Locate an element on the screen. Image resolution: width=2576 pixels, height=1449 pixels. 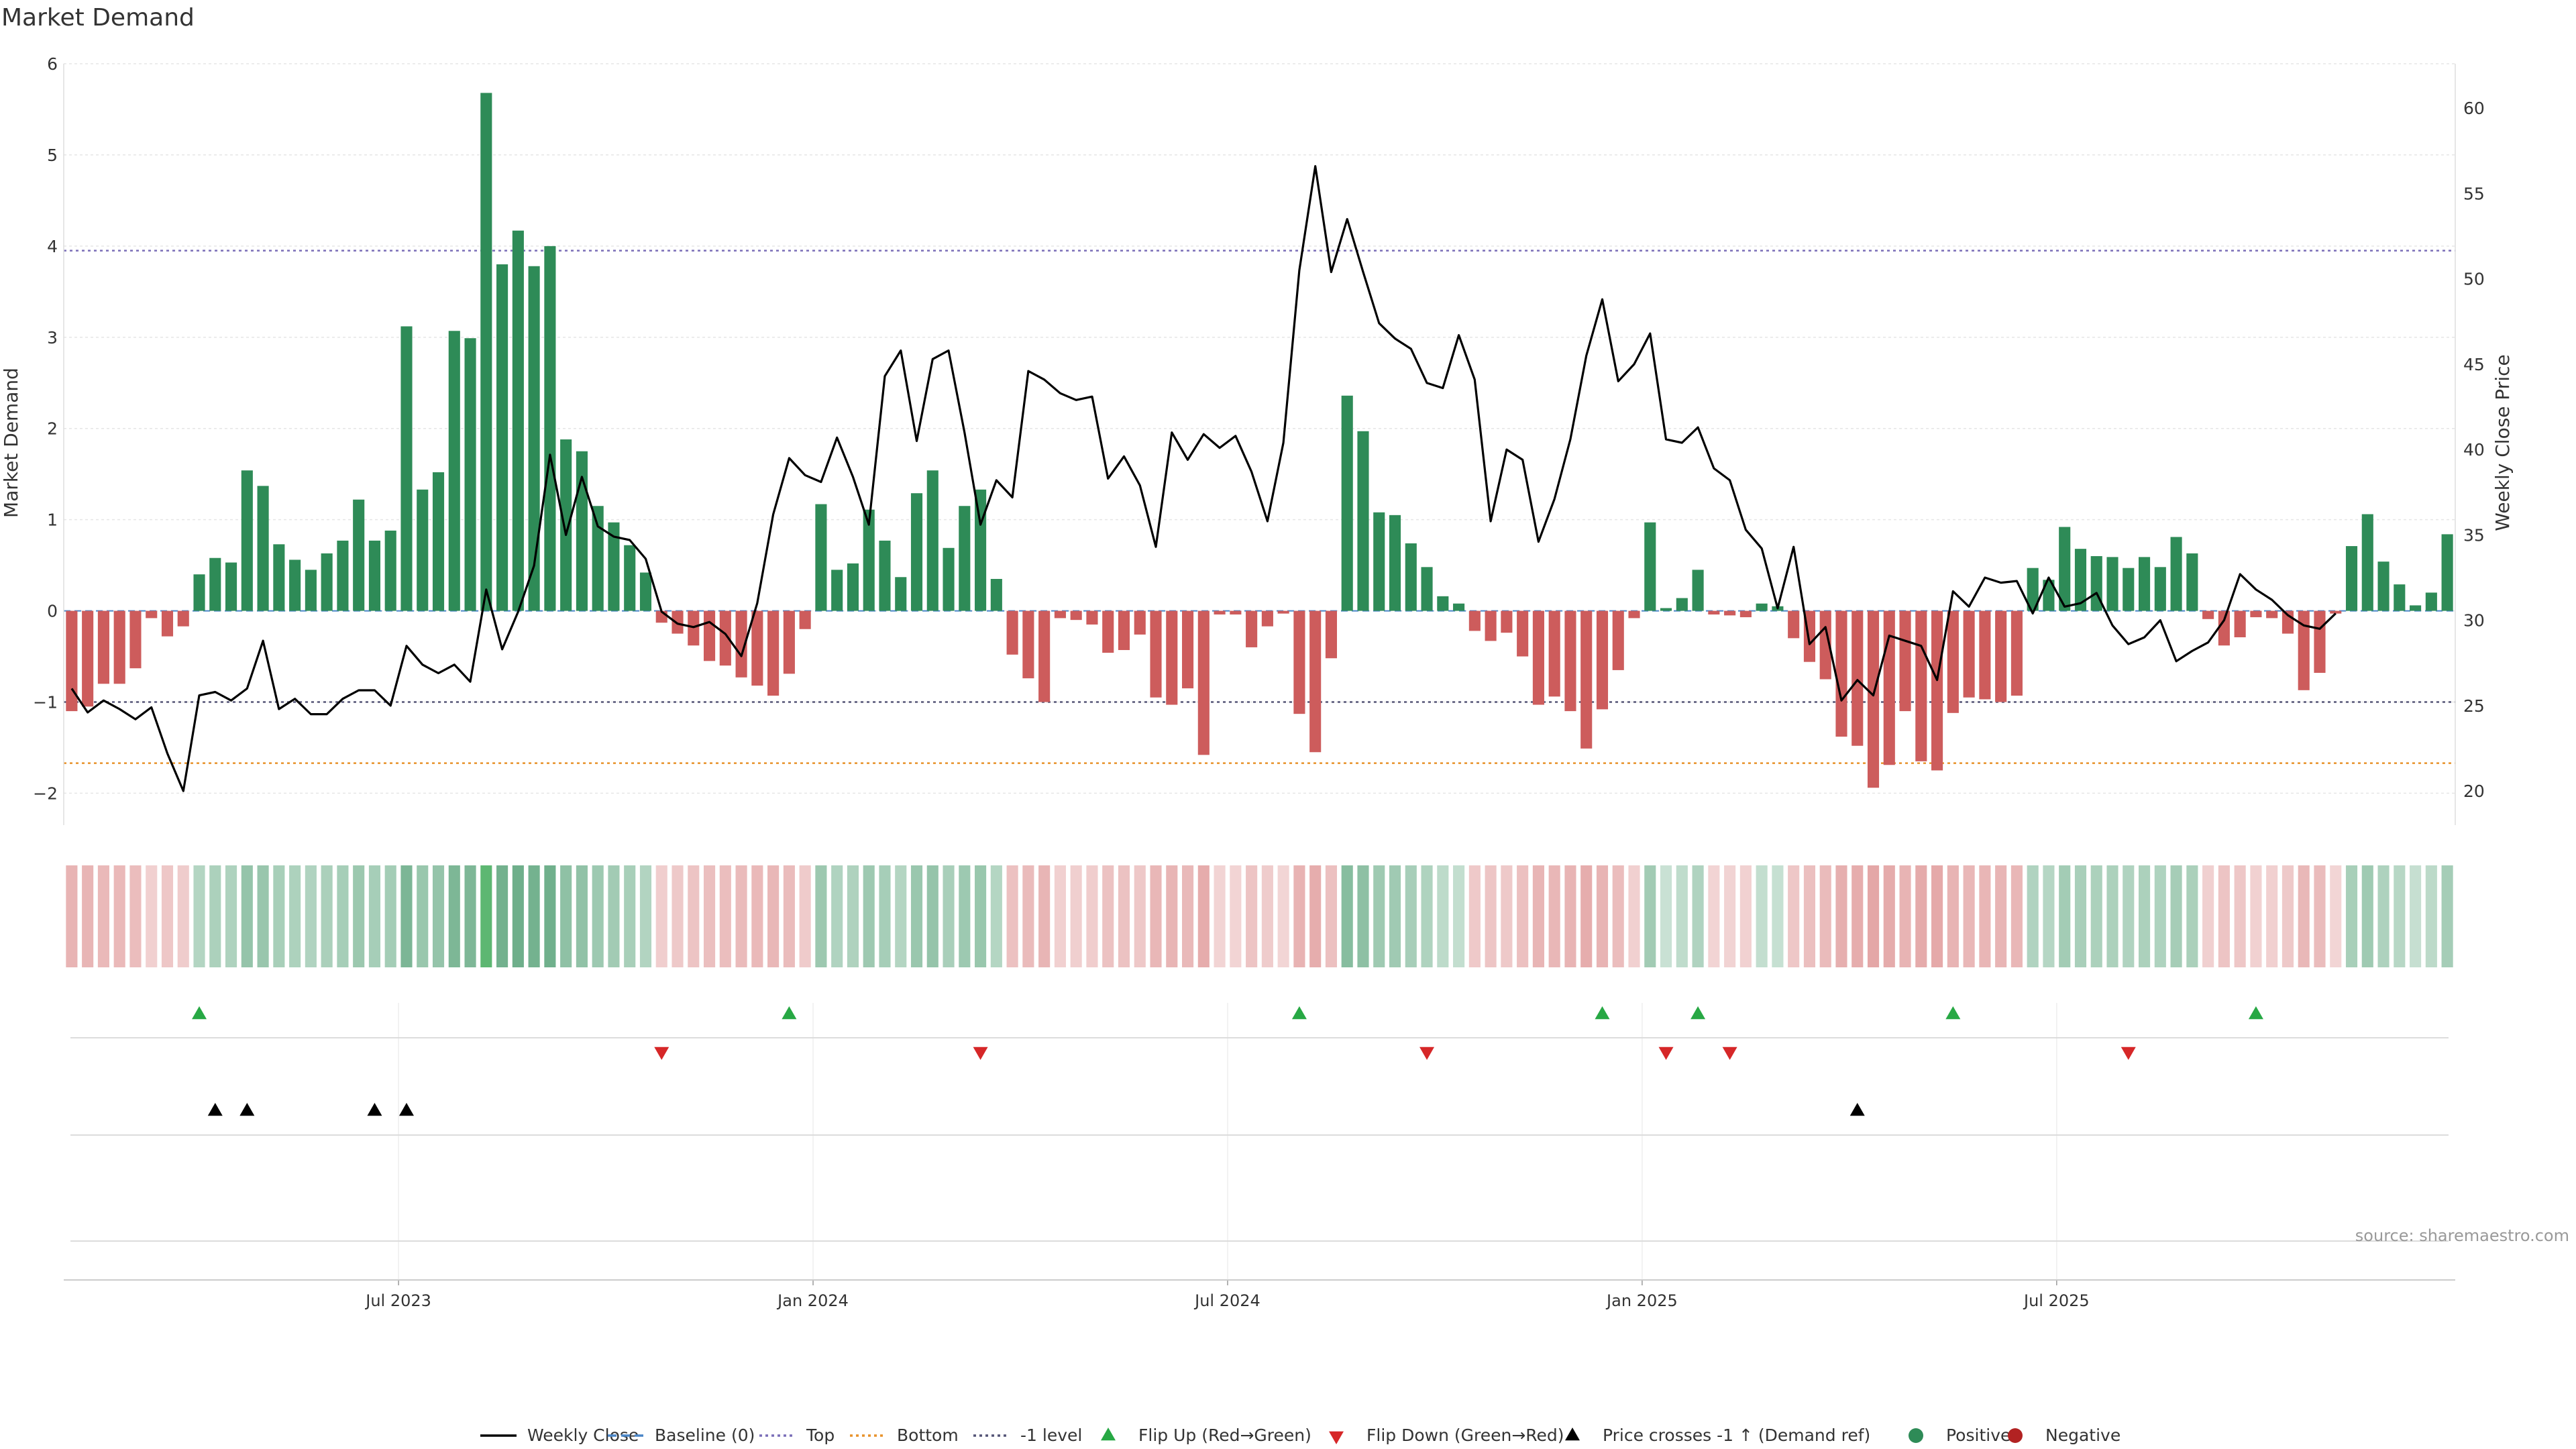
legend-label: Positive is located at coordinates (1978, 1435).